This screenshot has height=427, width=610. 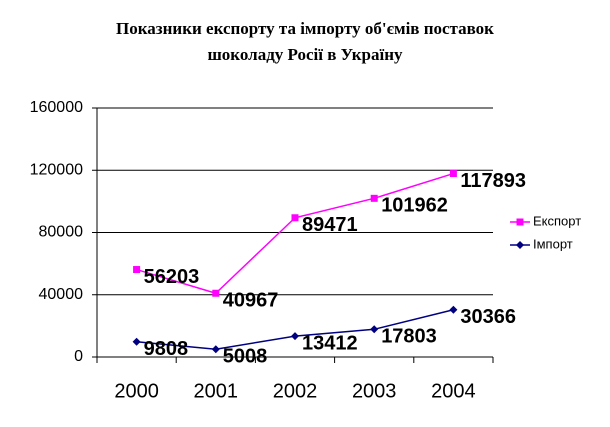 What do you see at coordinates (166, 349) in the screenshot?
I see `data-label: 9808` at bounding box center [166, 349].